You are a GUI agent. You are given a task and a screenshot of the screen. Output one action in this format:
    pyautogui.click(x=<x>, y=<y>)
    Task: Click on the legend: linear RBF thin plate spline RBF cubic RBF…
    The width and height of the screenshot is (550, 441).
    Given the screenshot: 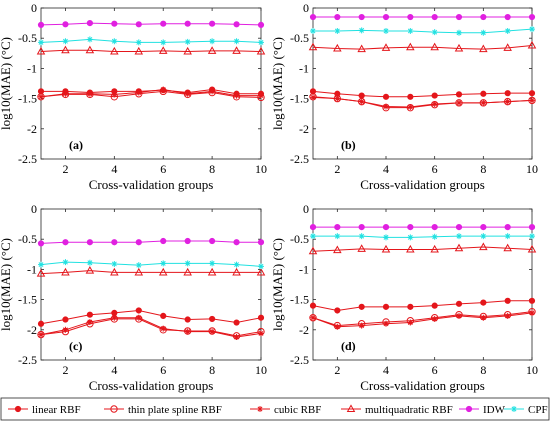 What is the action you would take?
    pyautogui.click(x=275, y=409)
    